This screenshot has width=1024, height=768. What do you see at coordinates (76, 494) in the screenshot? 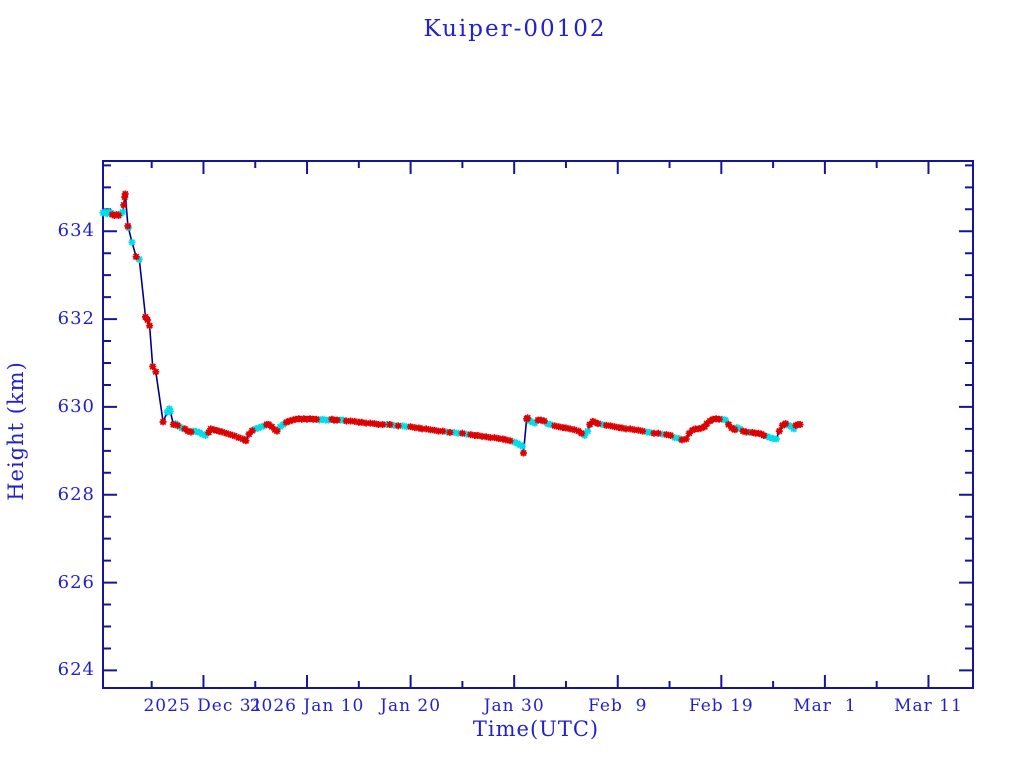
I see `y-tick-label: 628` at bounding box center [76, 494].